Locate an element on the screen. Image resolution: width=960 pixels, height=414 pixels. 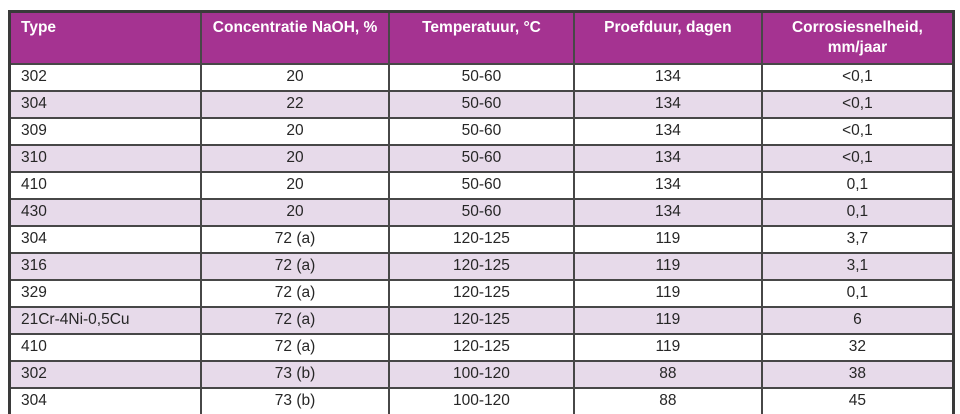
table-row: 304 22 50-60 134 <0,1 is located at coordinates (481, 104).